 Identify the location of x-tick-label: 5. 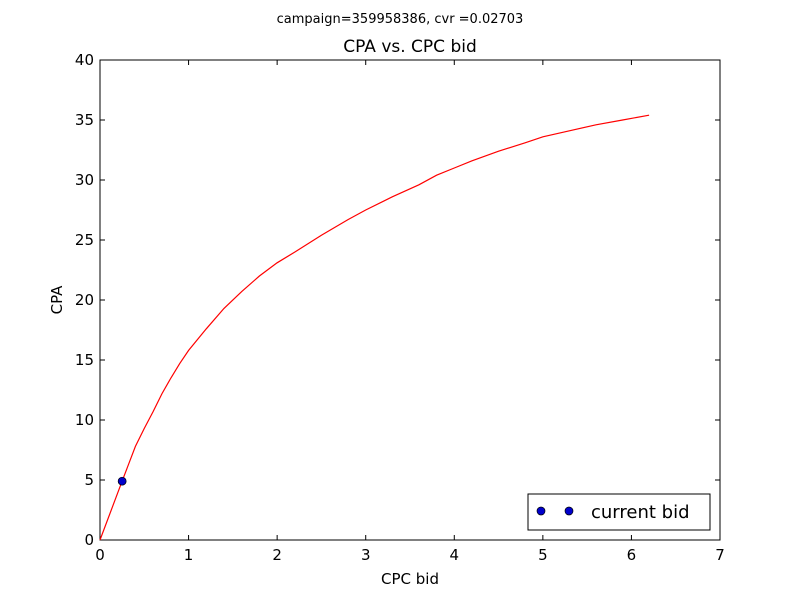
(543, 555).